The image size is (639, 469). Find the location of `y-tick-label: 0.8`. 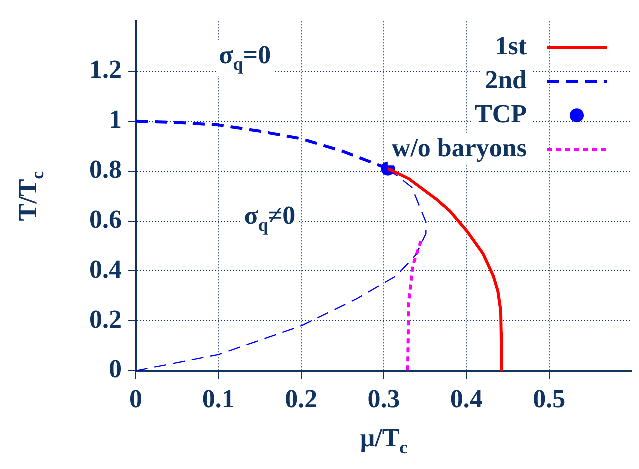

y-tick-label: 0.8 is located at coordinates (106, 169).